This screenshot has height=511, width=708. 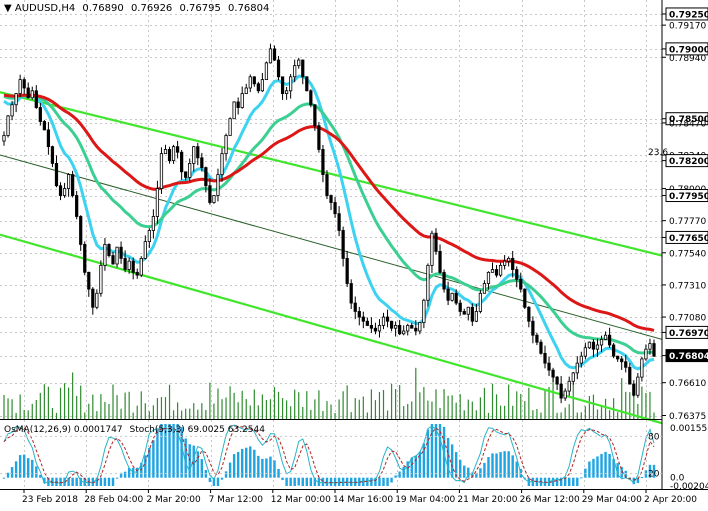 I want to click on indicator-window, so click(x=329, y=455).